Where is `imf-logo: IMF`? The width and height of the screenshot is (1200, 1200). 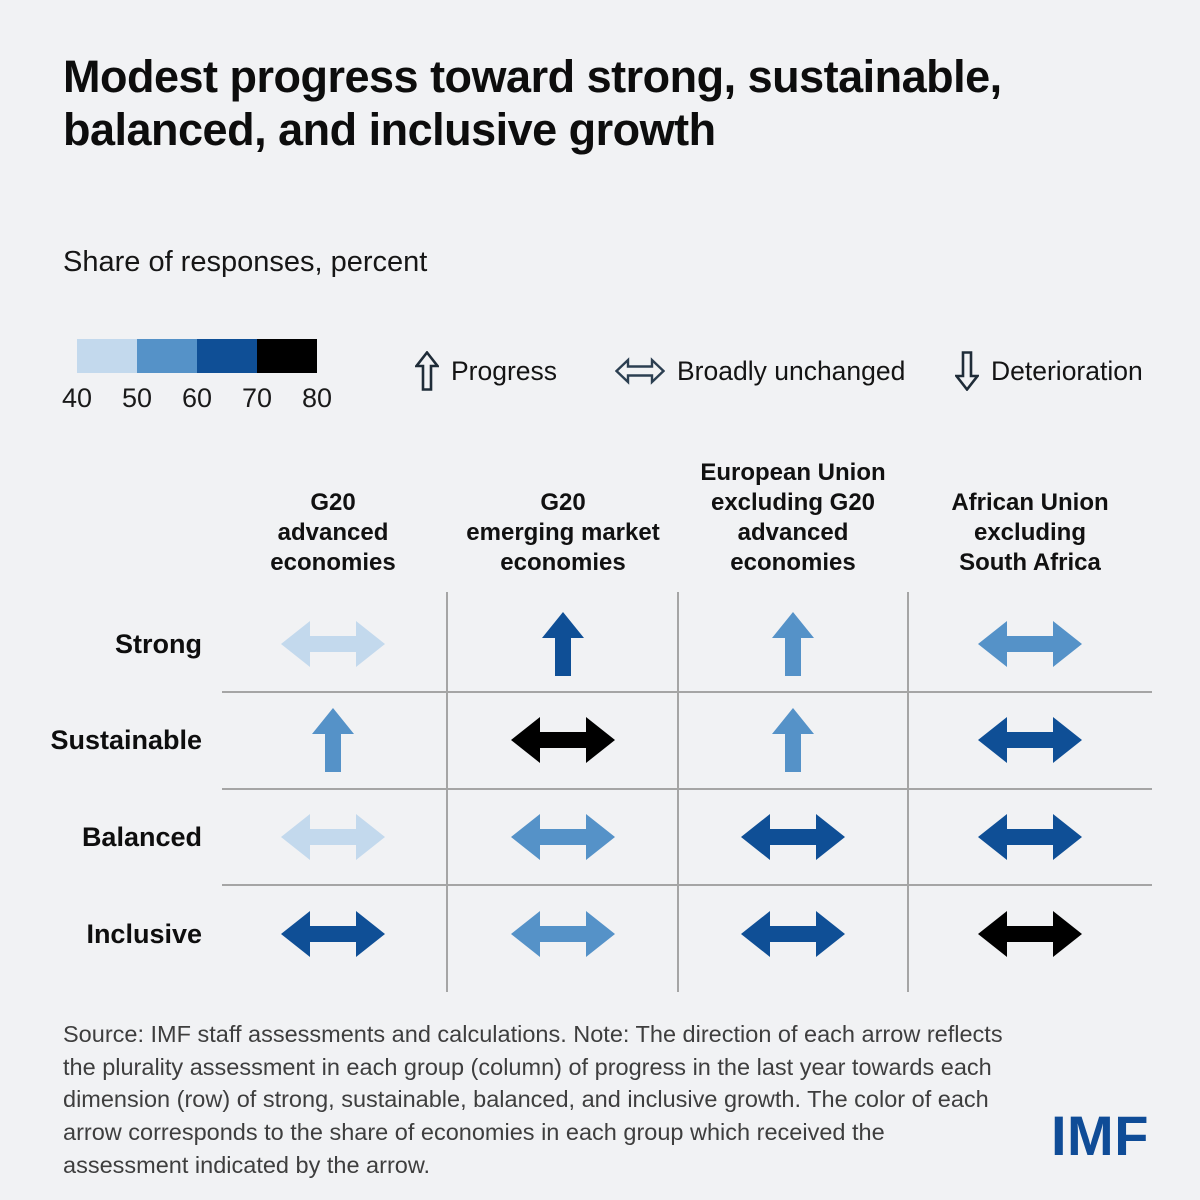
imf-logo: IMF is located at coordinates (1100, 1135).